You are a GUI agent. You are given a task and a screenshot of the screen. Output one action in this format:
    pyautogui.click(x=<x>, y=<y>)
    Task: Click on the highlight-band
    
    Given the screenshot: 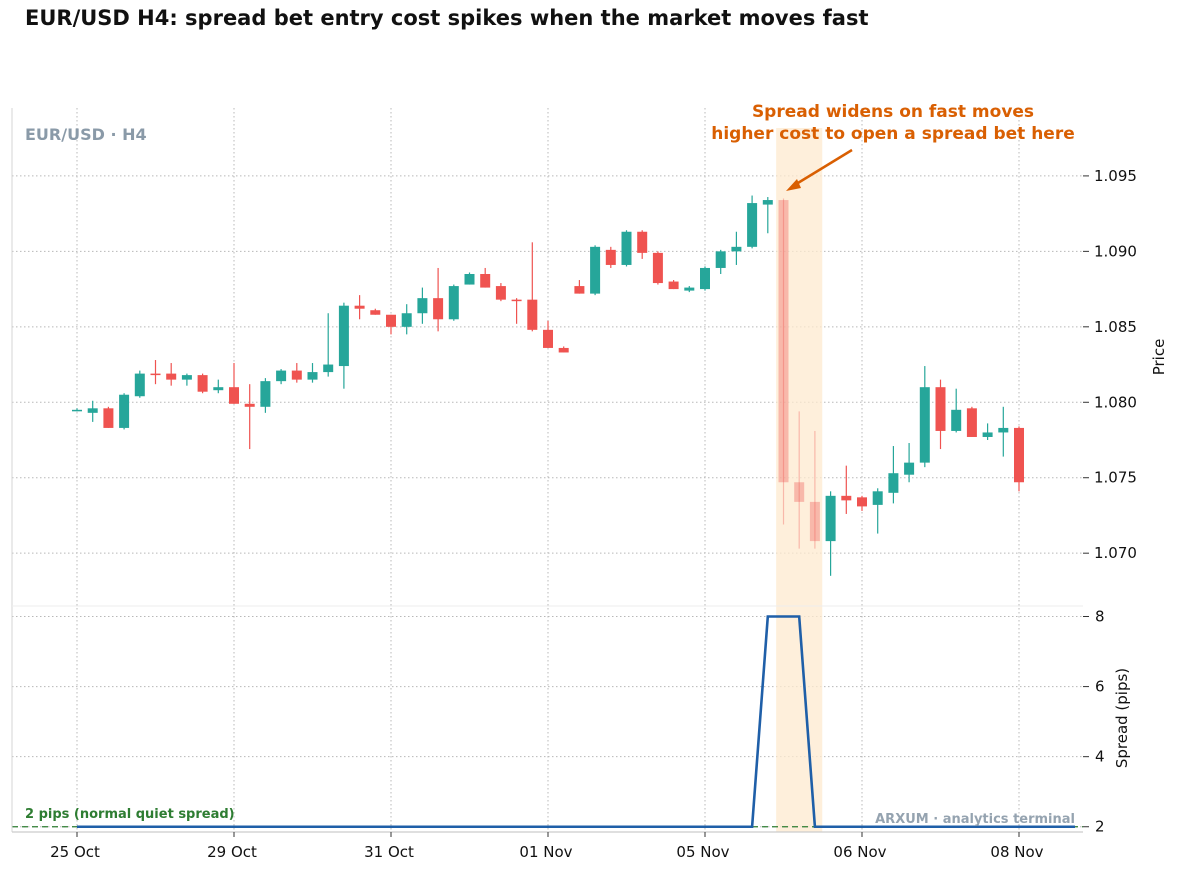 What is the action you would take?
    pyautogui.click(x=799, y=480)
    